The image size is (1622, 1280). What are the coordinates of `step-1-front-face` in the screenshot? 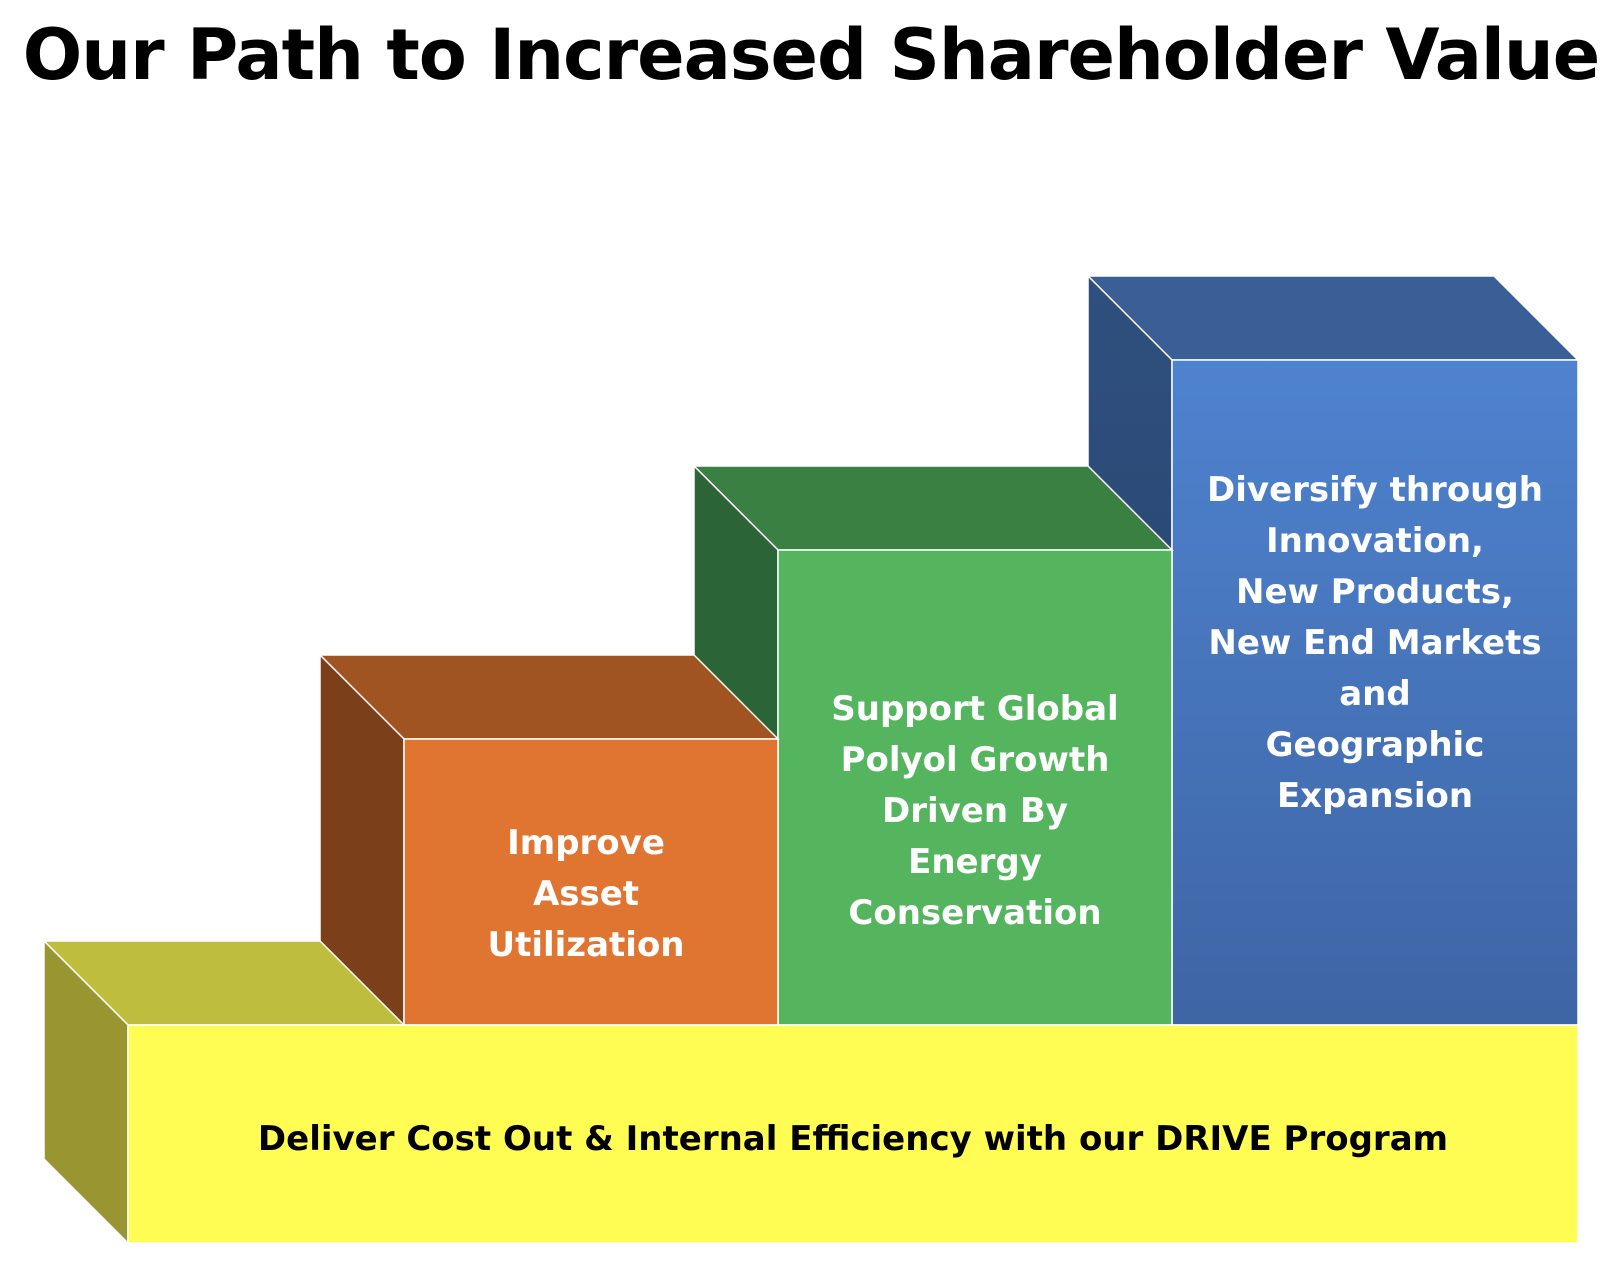 It's located at (591, 882).